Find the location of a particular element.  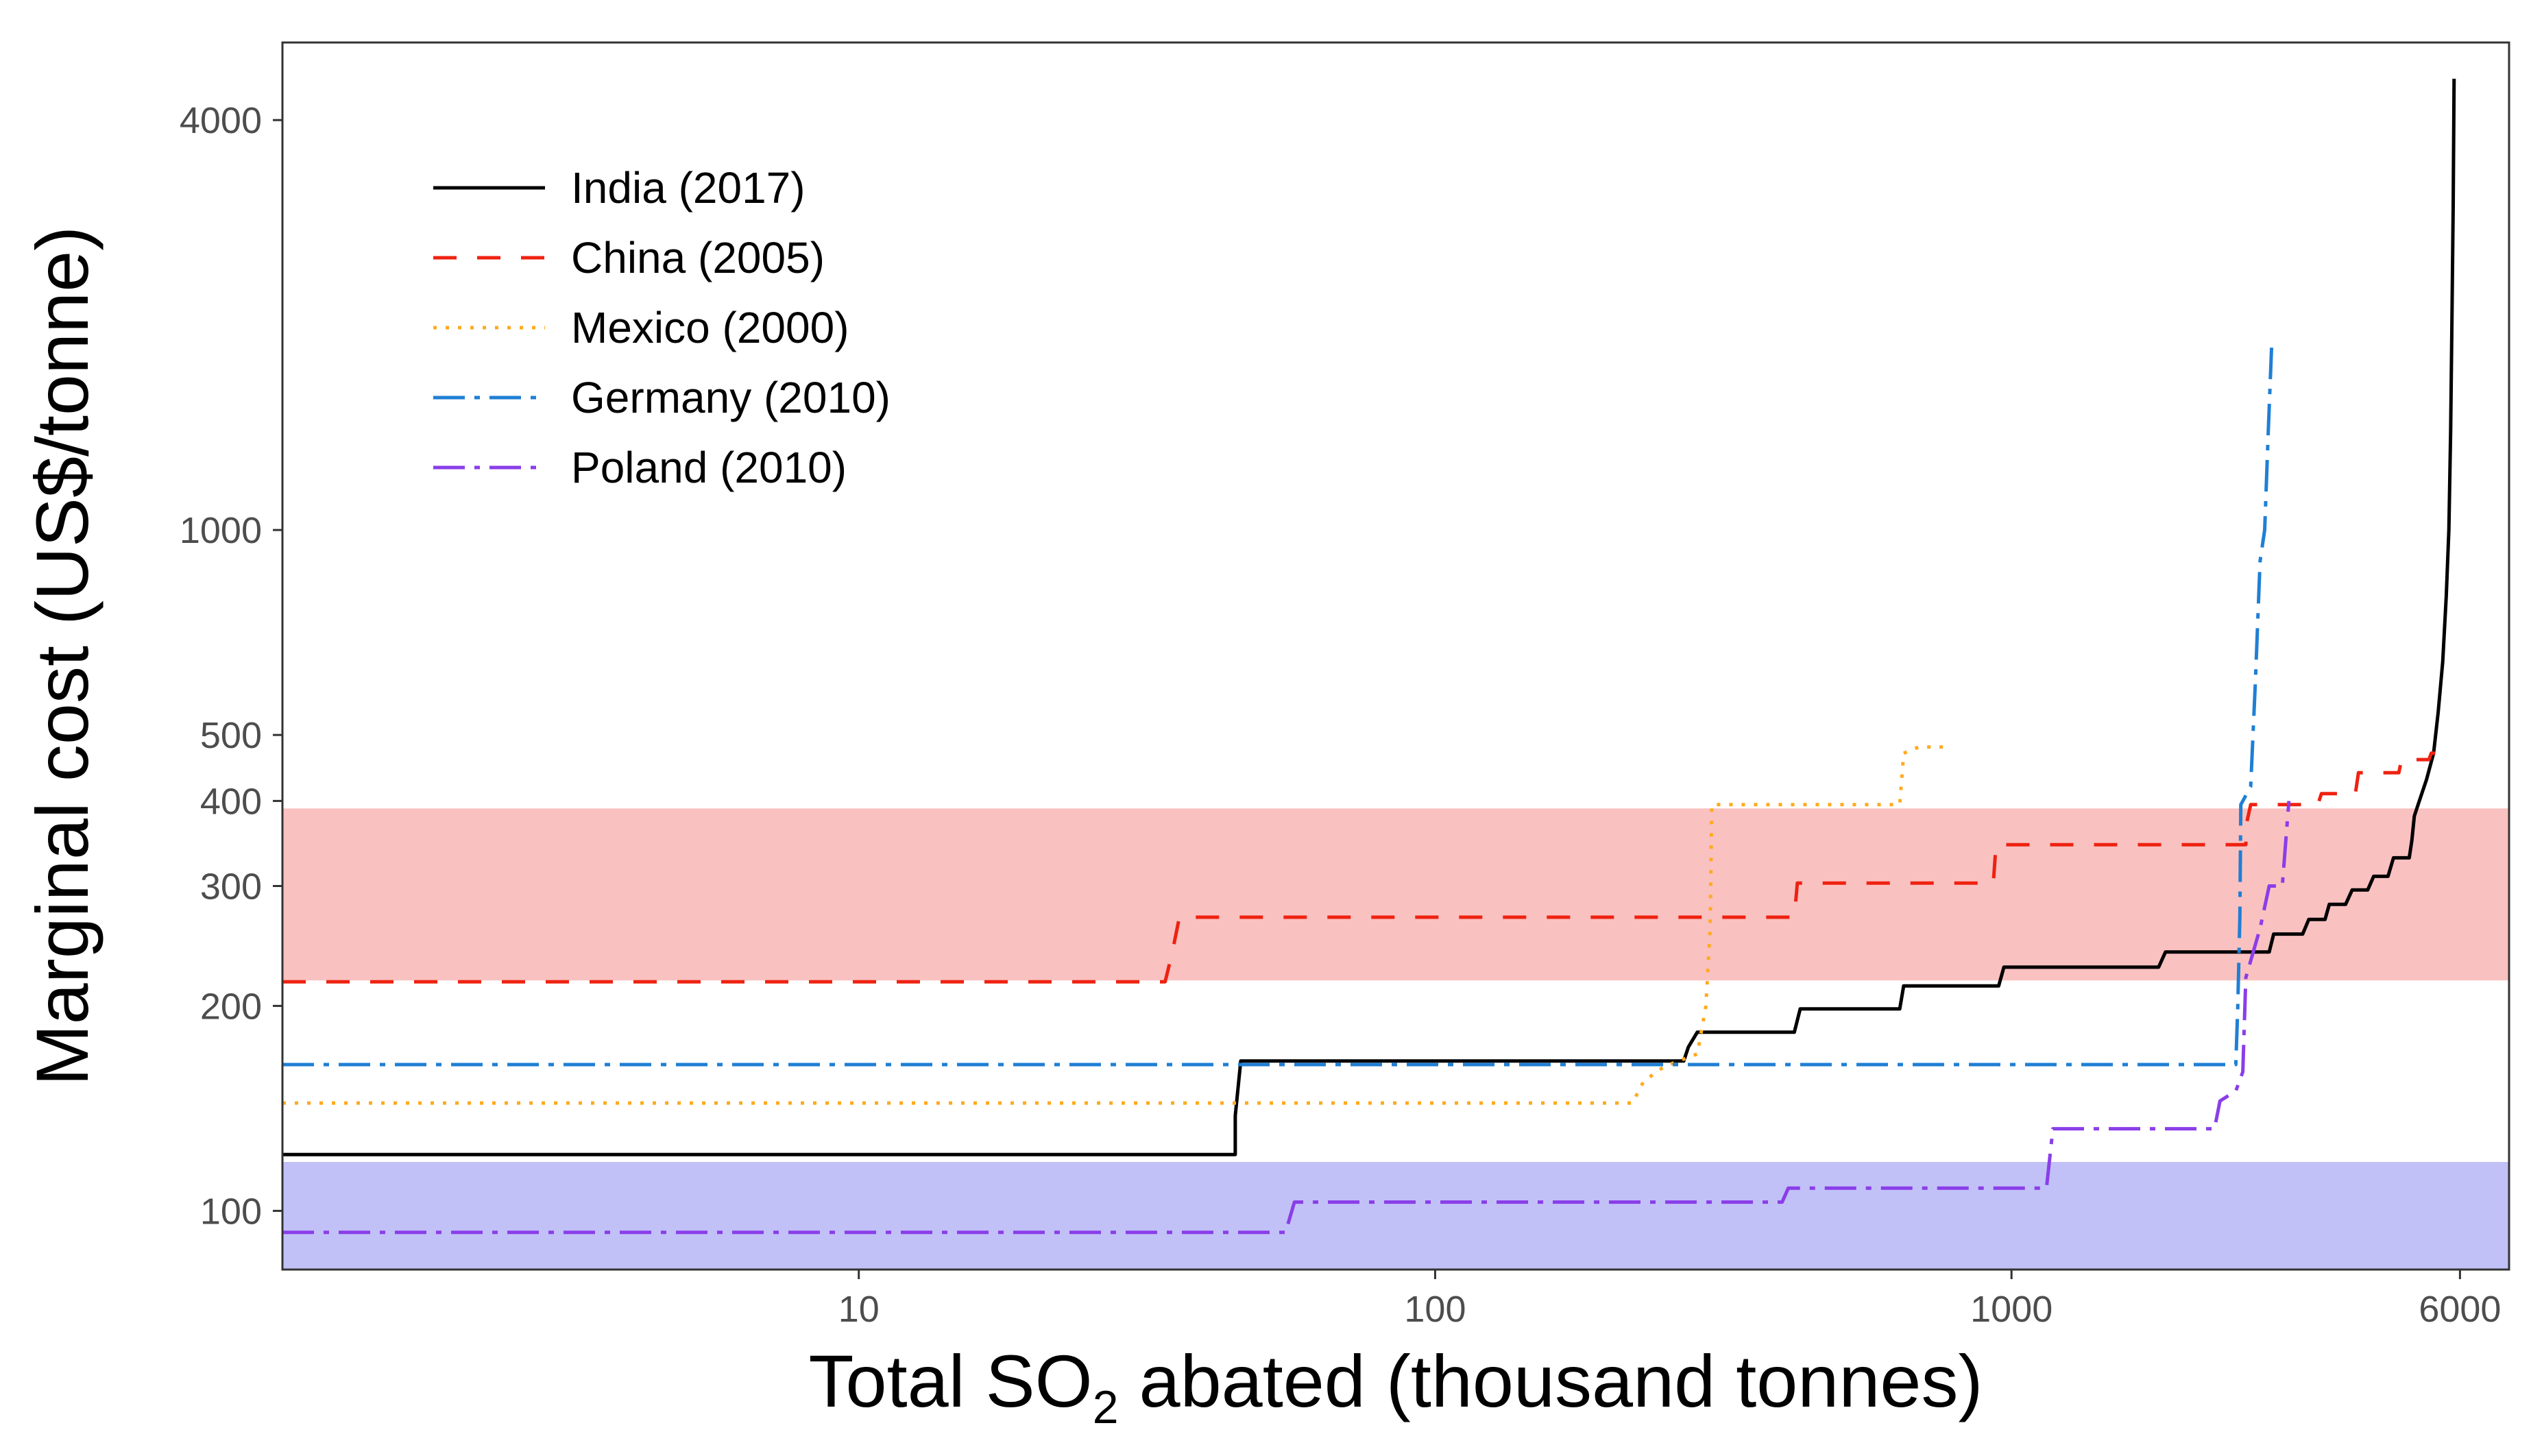

y-tick-label: 200 is located at coordinates (231, 1006).